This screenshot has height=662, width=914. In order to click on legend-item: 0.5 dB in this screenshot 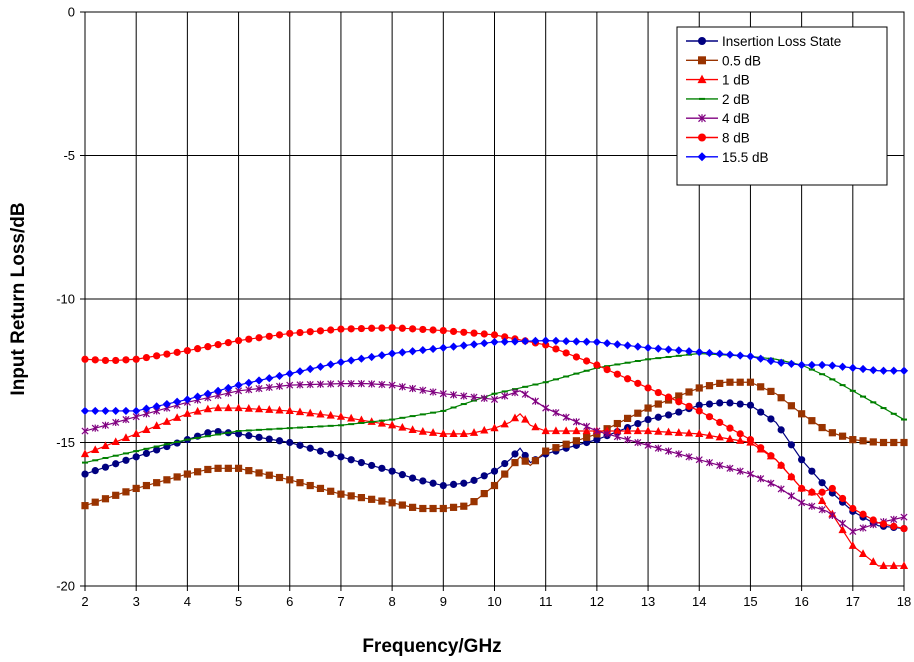, I will do `click(723, 60)`.